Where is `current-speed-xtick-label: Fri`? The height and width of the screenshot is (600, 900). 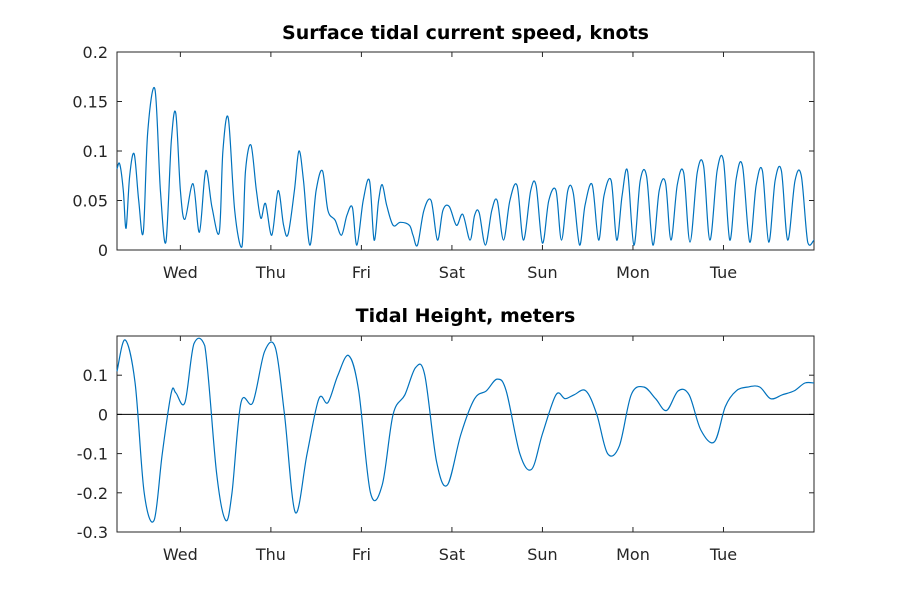 current-speed-xtick-label: Fri is located at coordinates (361, 272).